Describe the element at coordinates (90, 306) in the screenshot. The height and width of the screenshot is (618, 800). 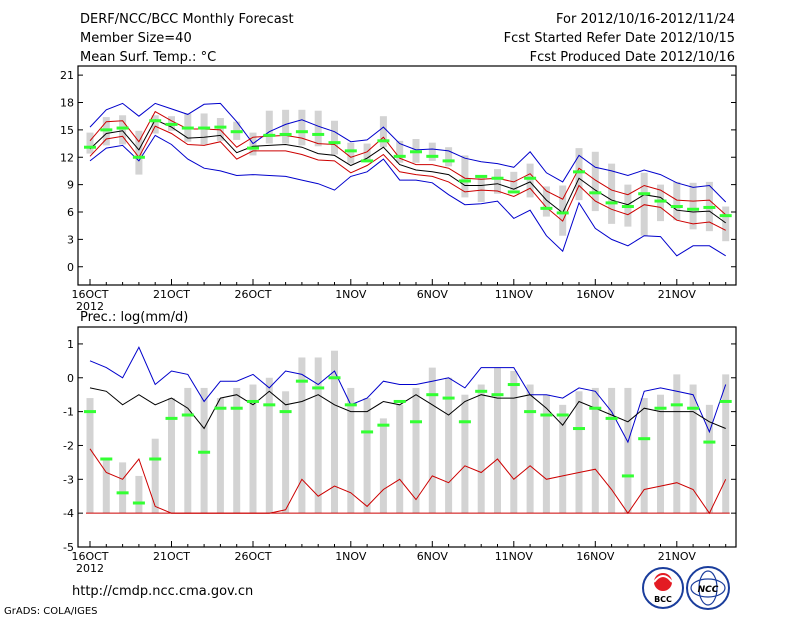
I see `temp-xtick-year: 2012` at that location.